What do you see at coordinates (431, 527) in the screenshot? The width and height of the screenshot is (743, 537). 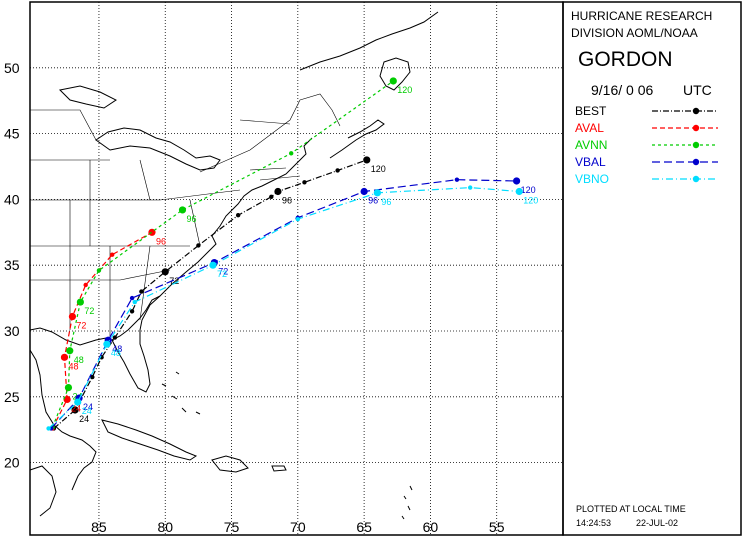 I see `lon-tick-label: 60` at bounding box center [431, 527].